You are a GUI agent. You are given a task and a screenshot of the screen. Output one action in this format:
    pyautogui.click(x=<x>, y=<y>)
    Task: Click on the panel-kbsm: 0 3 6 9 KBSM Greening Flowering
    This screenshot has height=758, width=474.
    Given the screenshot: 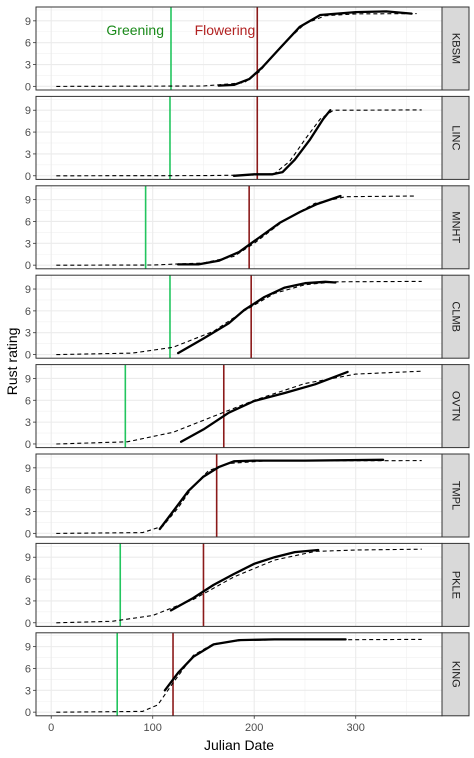 What is the action you would take?
    pyautogui.click(x=247, y=49)
    